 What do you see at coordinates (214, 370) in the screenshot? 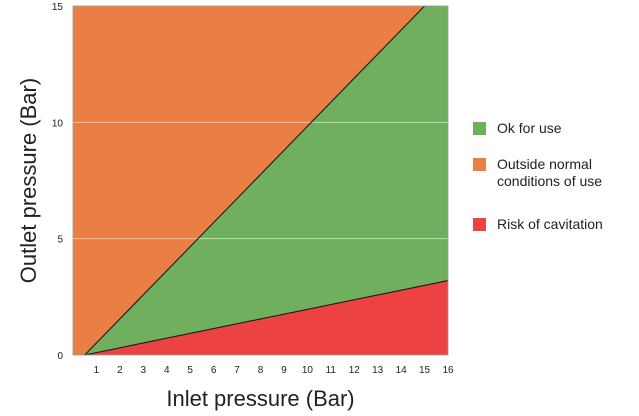
I see `x-tick-label-6: 6` at bounding box center [214, 370].